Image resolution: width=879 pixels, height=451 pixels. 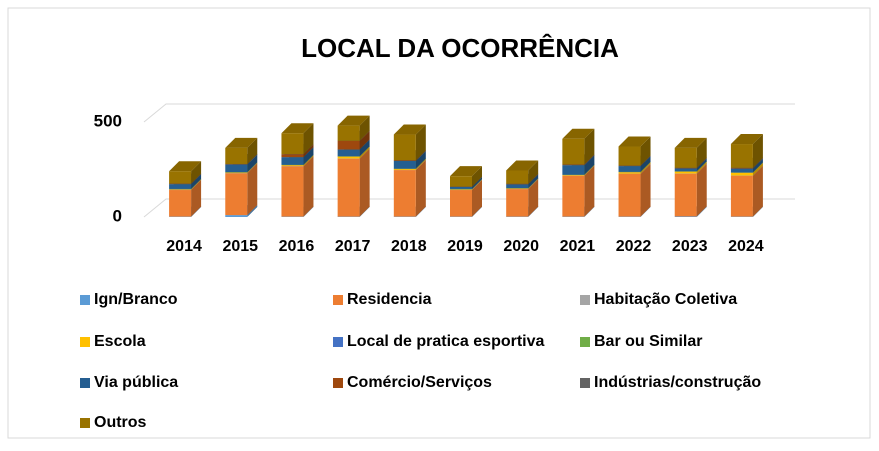 I want to click on legend-label: Bar ou Similar, so click(x=648, y=341).